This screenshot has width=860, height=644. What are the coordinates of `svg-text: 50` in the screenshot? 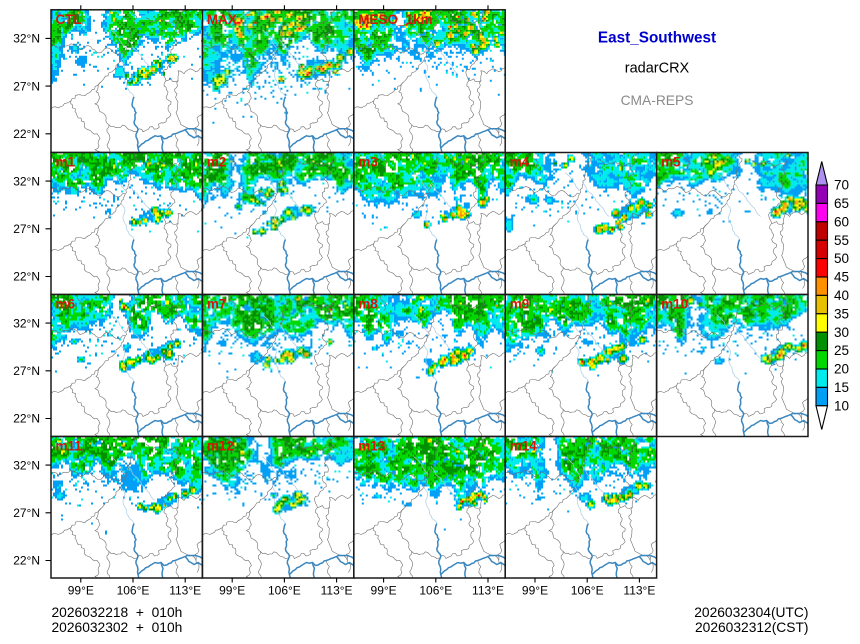 It's located at (841, 258).